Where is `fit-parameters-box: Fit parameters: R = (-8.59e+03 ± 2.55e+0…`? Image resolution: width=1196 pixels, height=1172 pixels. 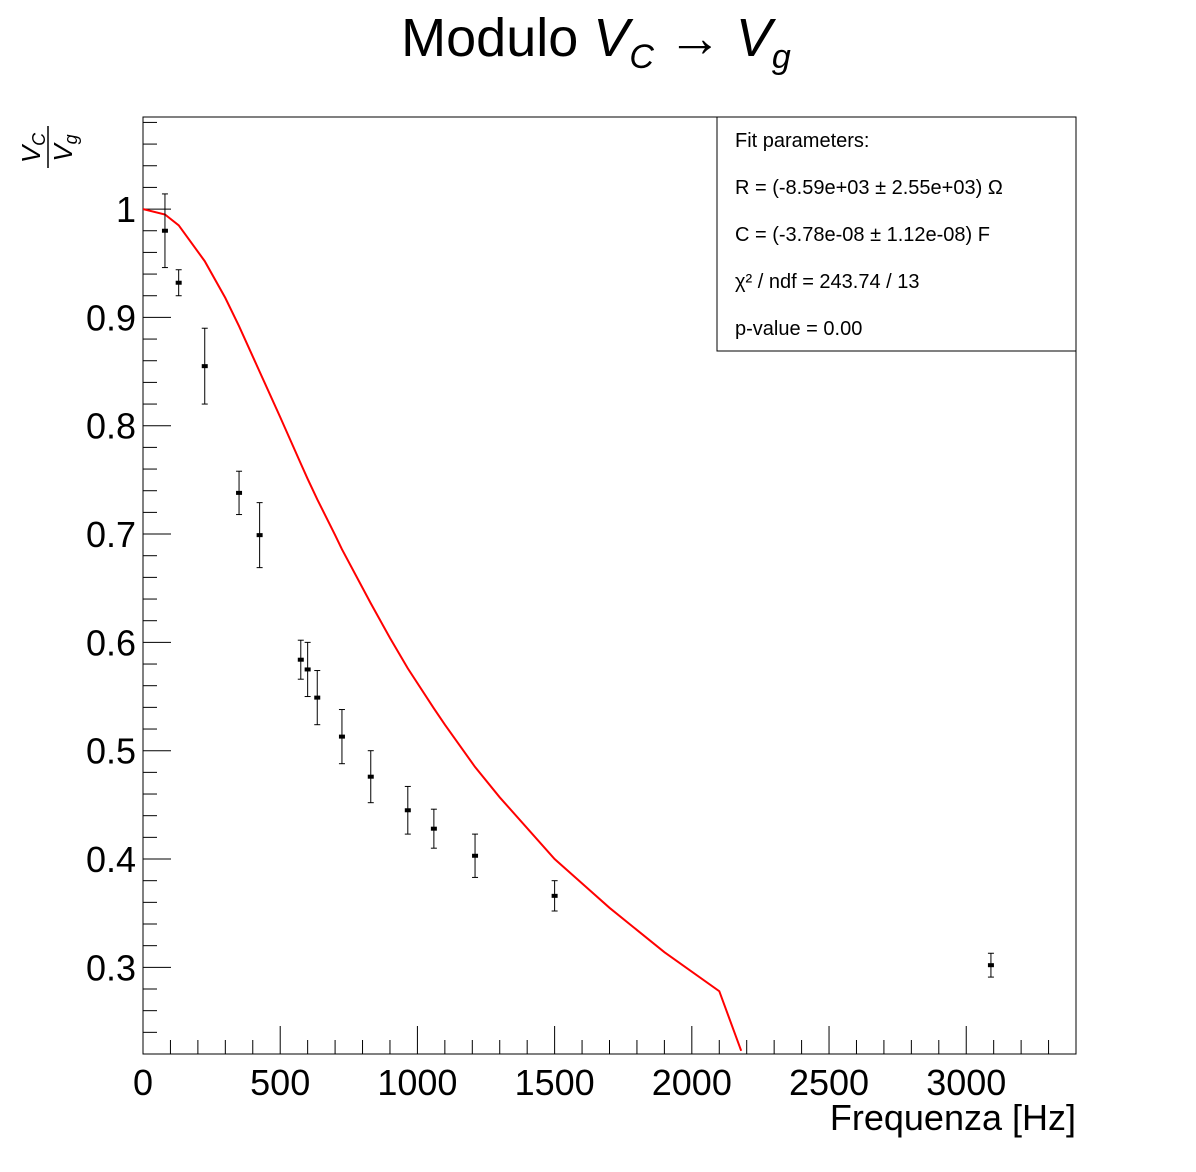 fit-parameters-box: Fit parameters: R = (-8.59e+03 ± 2.55e+0… is located at coordinates (896, 234).